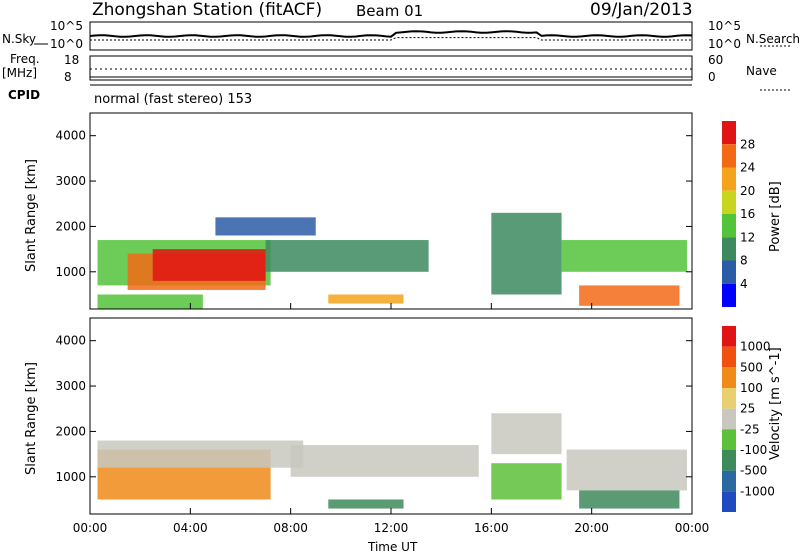 This screenshot has height=554, width=800. I want to click on nsky-label: N.Sky, so click(19, 39).